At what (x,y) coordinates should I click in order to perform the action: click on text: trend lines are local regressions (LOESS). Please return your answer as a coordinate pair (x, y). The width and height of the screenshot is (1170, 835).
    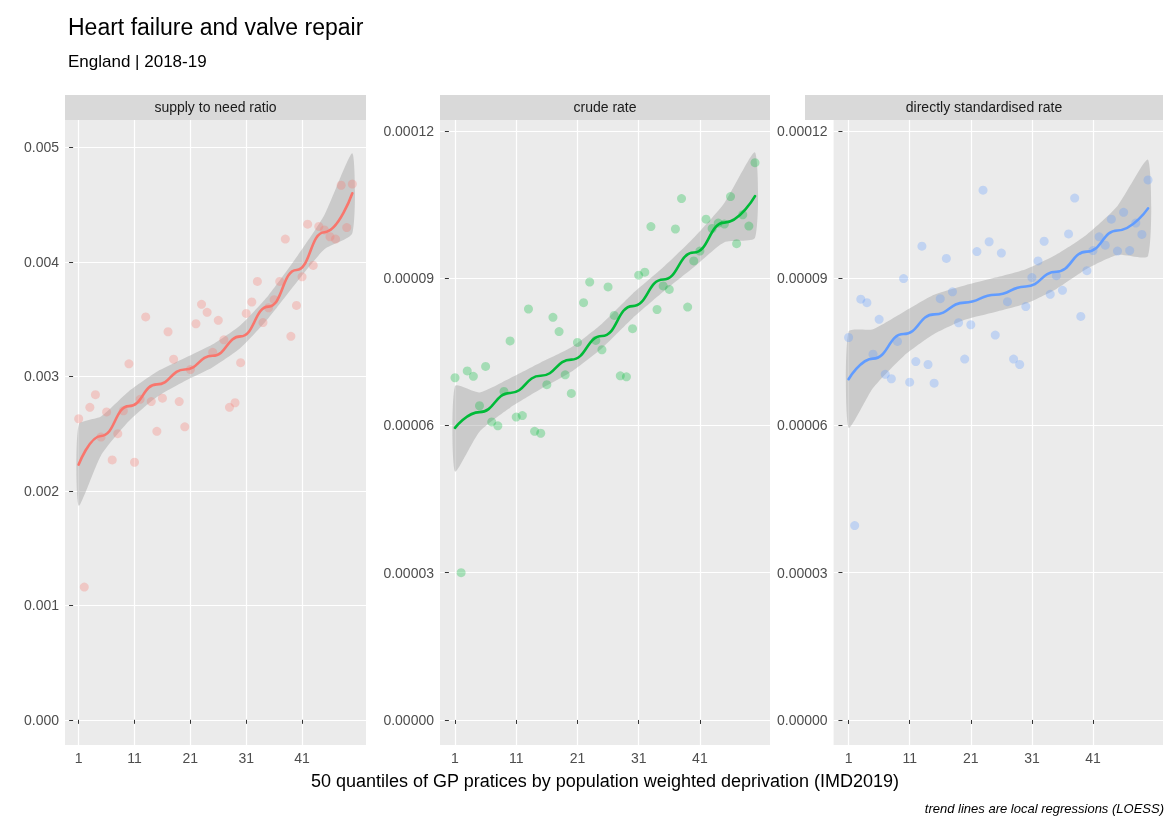
    Looking at the image, I should click on (1044, 808).